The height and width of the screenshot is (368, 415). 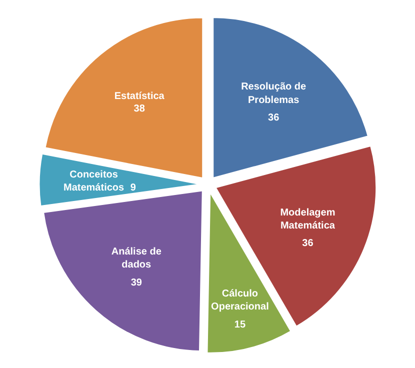 I want to click on data-label: 38, so click(x=140, y=108).